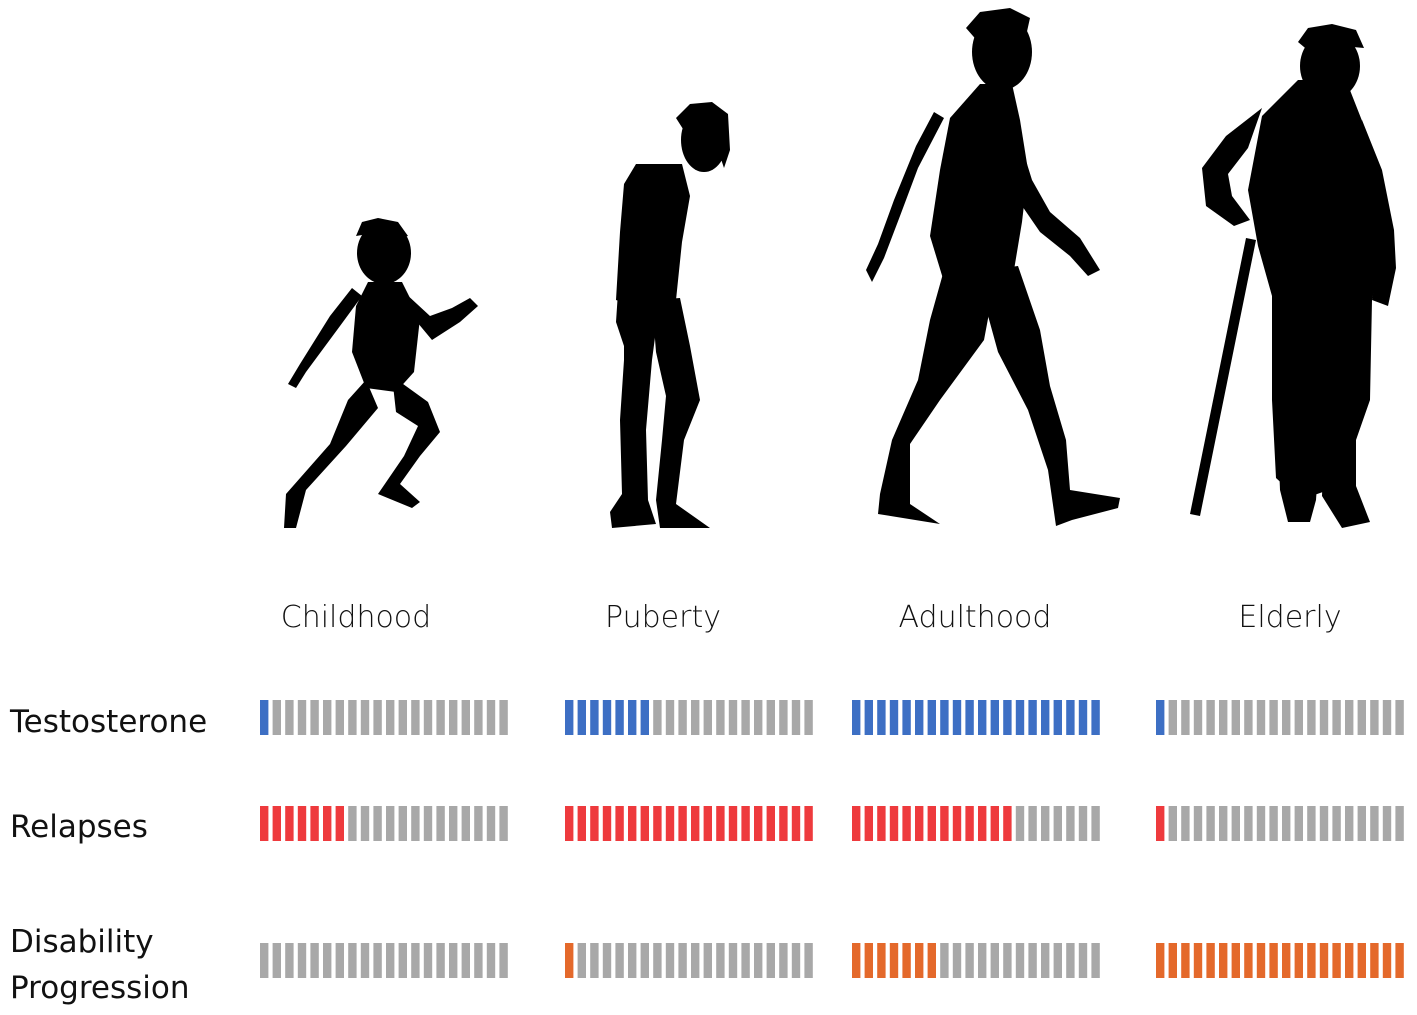  What do you see at coordinates (1293, 276) in the screenshot?
I see `elderly-with-cane-silhouette-icon` at bounding box center [1293, 276].